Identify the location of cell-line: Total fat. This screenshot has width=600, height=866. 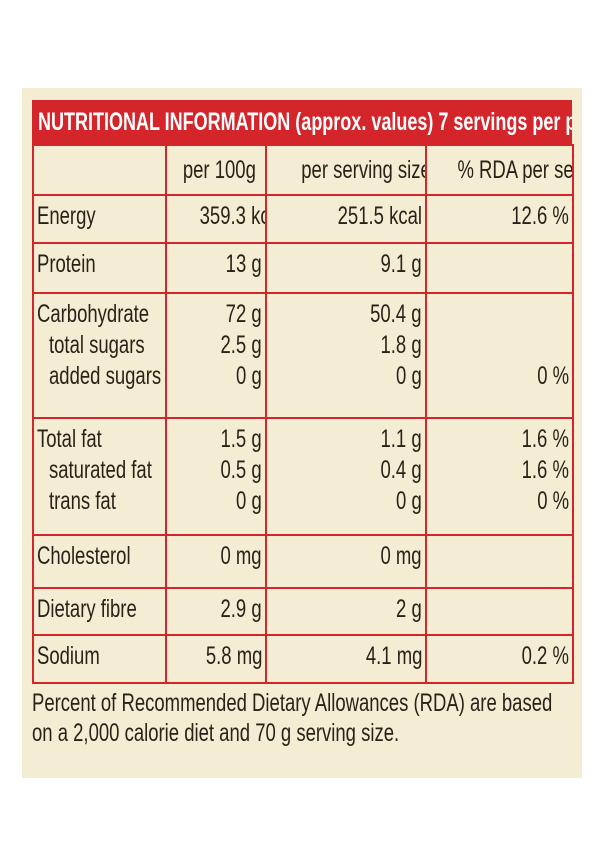
(99, 439).